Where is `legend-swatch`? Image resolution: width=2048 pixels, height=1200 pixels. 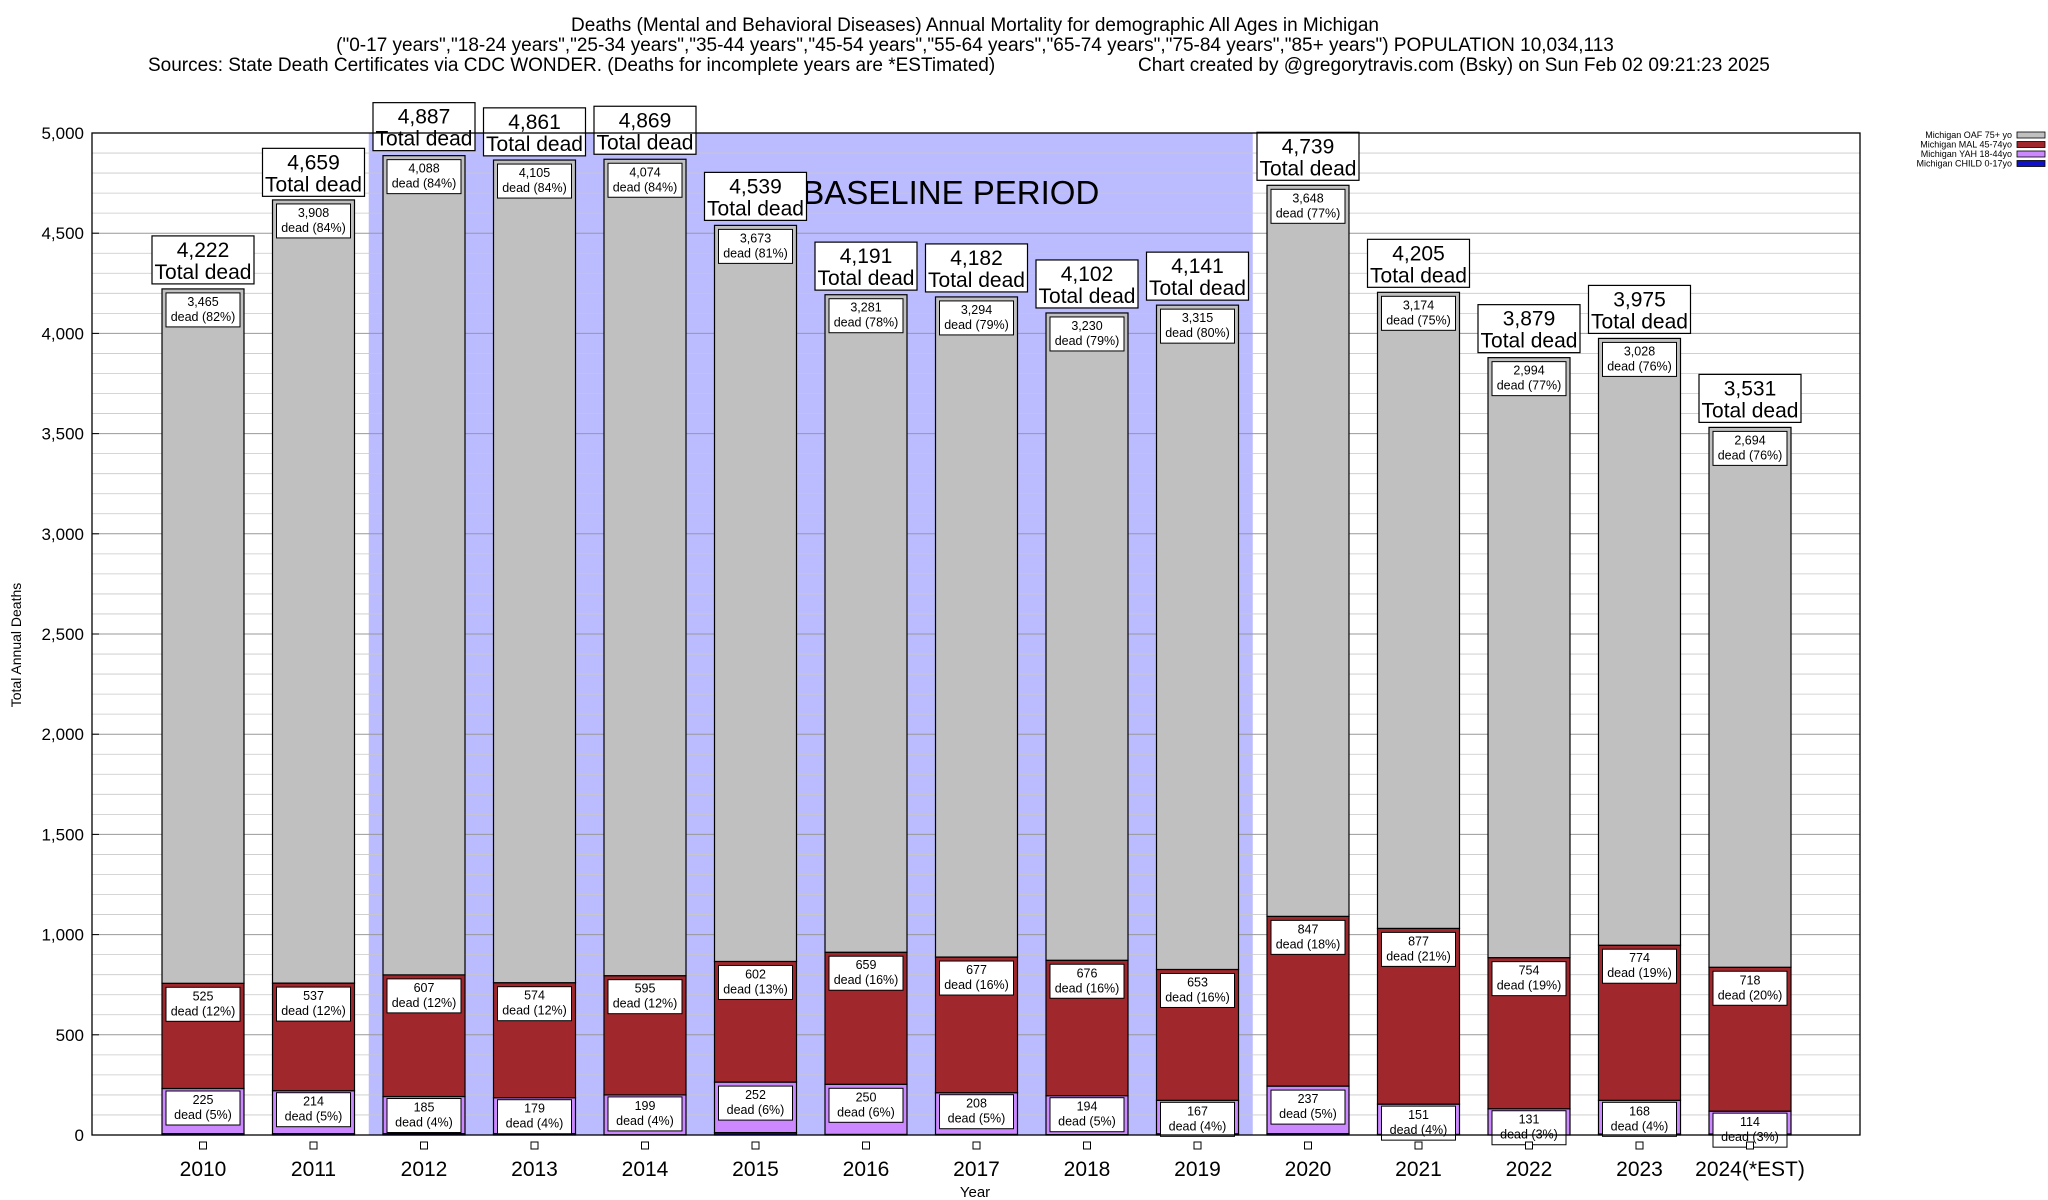
legend-swatch is located at coordinates (2031, 135).